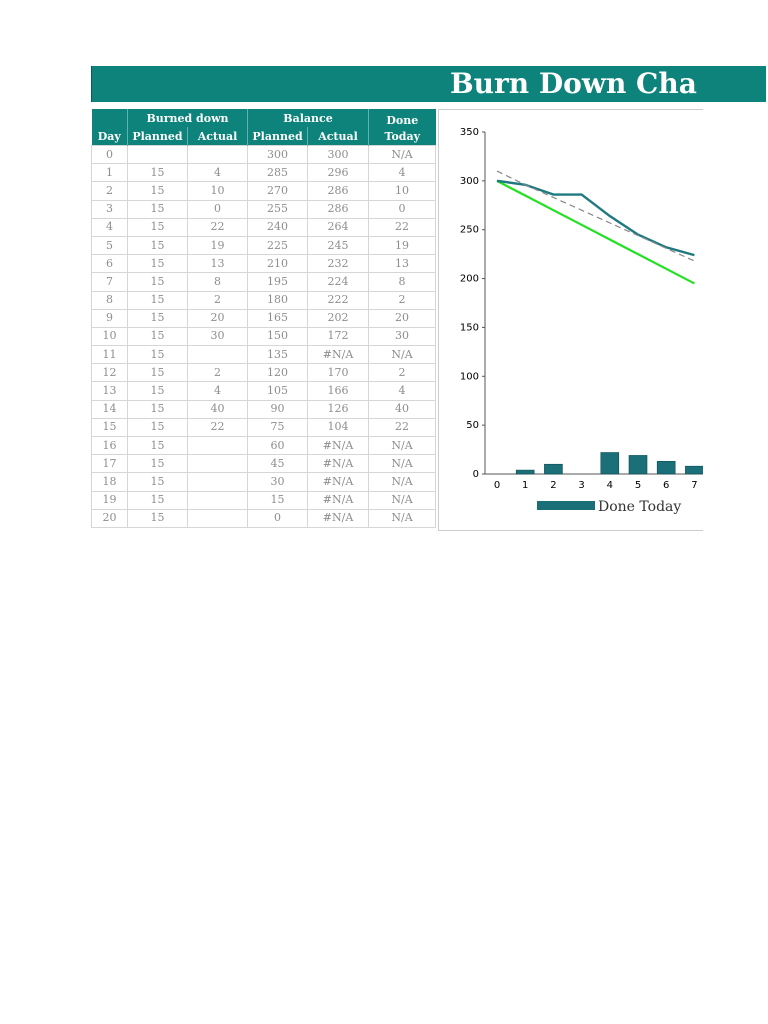 This screenshot has height=1024, width=768. I want to click on x-tick-label: 1, so click(525, 485).